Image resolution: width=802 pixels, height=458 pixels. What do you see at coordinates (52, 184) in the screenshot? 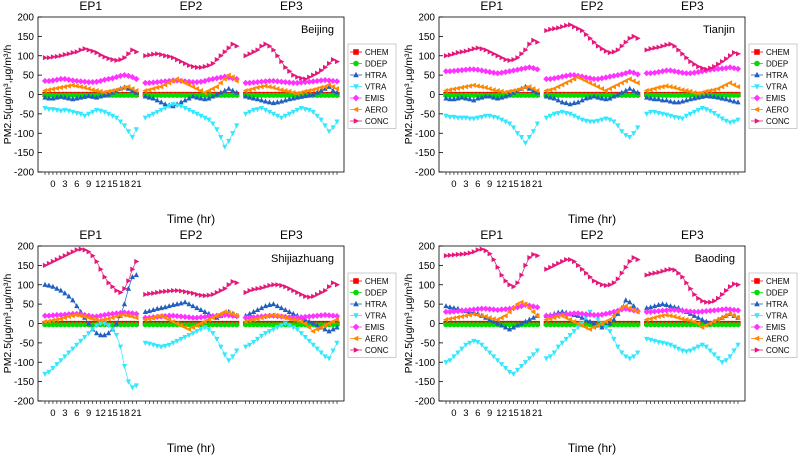
I see `x-tick-label: 0` at bounding box center [52, 184].